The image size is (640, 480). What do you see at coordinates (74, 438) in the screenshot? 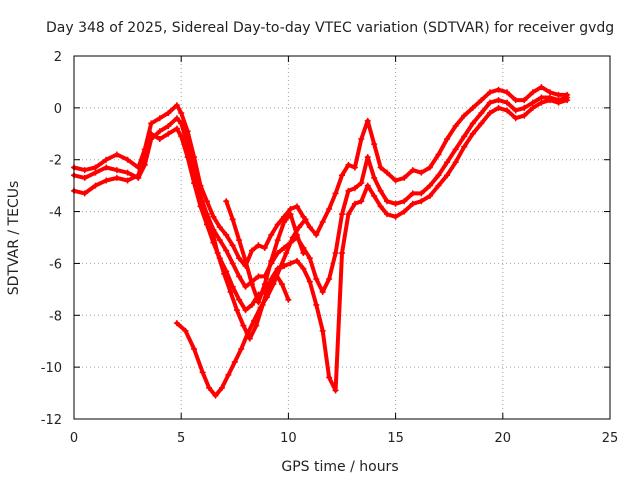
I see `x-tick-label: 0` at bounding box center [74, 438].